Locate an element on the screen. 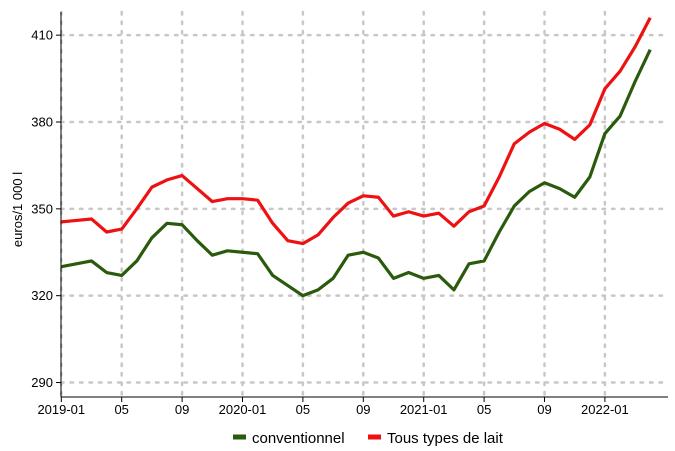 Image resolution: width=675 pixels, height=451 pixels. x-tick-label: 2020-01 is located at coordinates (243, 409).